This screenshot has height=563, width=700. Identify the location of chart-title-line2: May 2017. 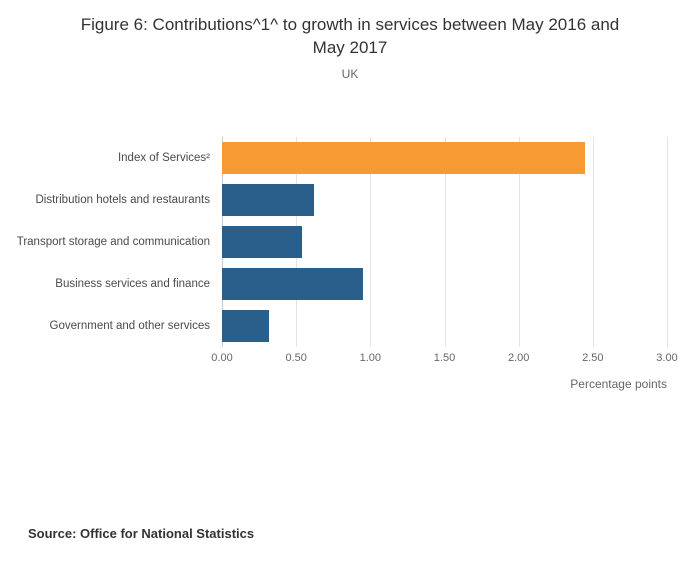
(350, 47).